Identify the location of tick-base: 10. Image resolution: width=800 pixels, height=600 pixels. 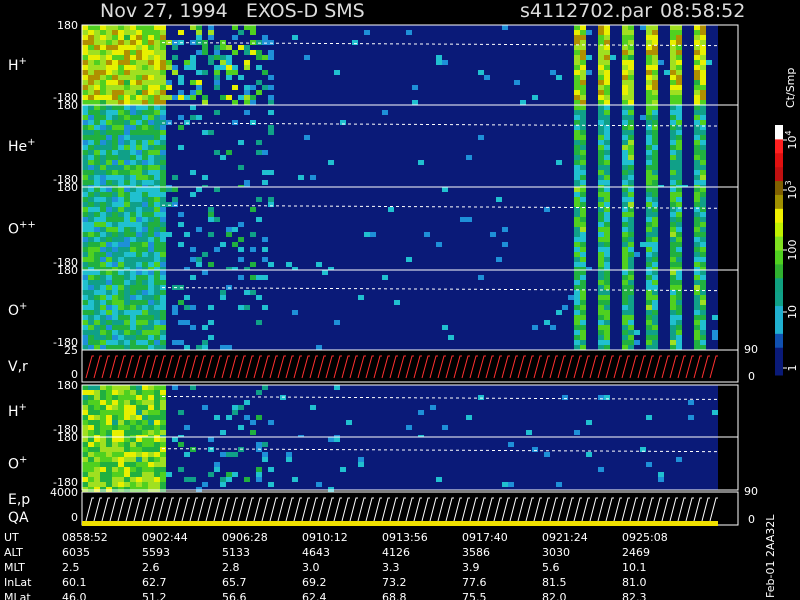
(792, 312).